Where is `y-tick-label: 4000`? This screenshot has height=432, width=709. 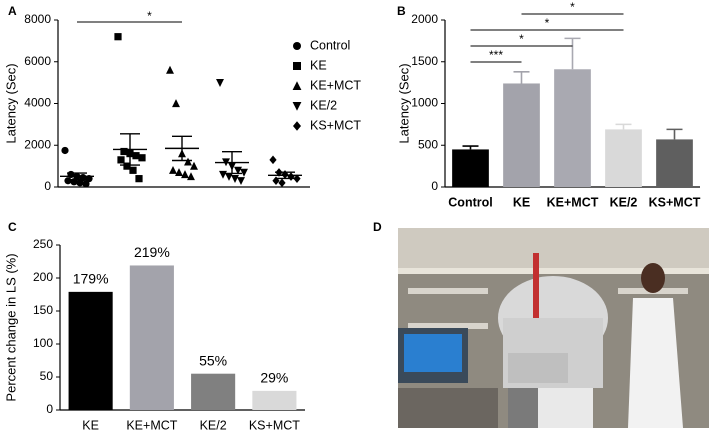 y-tick-label: 4000 is located at coordinates (37, 103).